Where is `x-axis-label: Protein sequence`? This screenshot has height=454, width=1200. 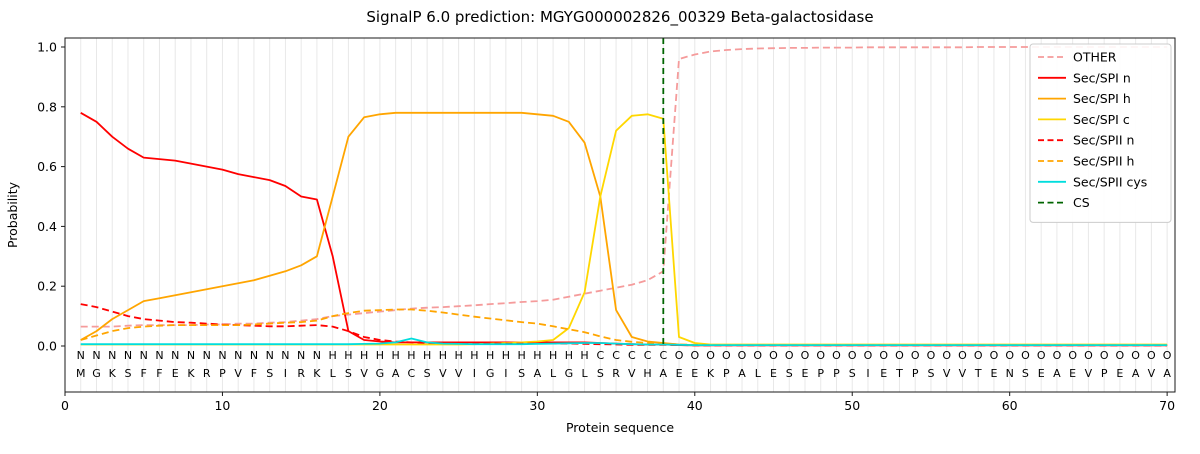 x-axis-label: Protein sequence is located at coordinates (620, 427).